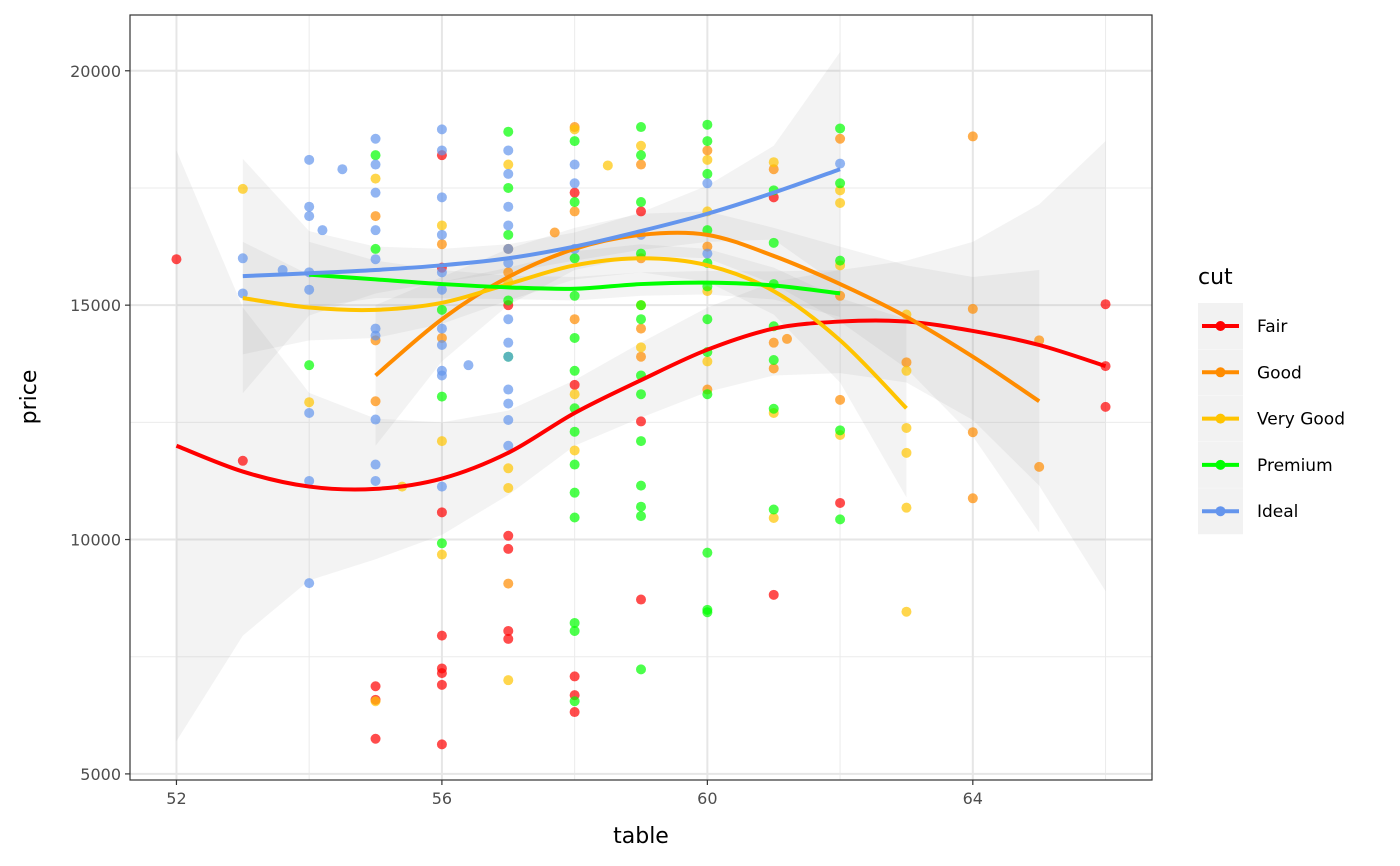  Describe the element at coordinates (575, 279) in the screenshot. I see `ribbon-premium` at that location.